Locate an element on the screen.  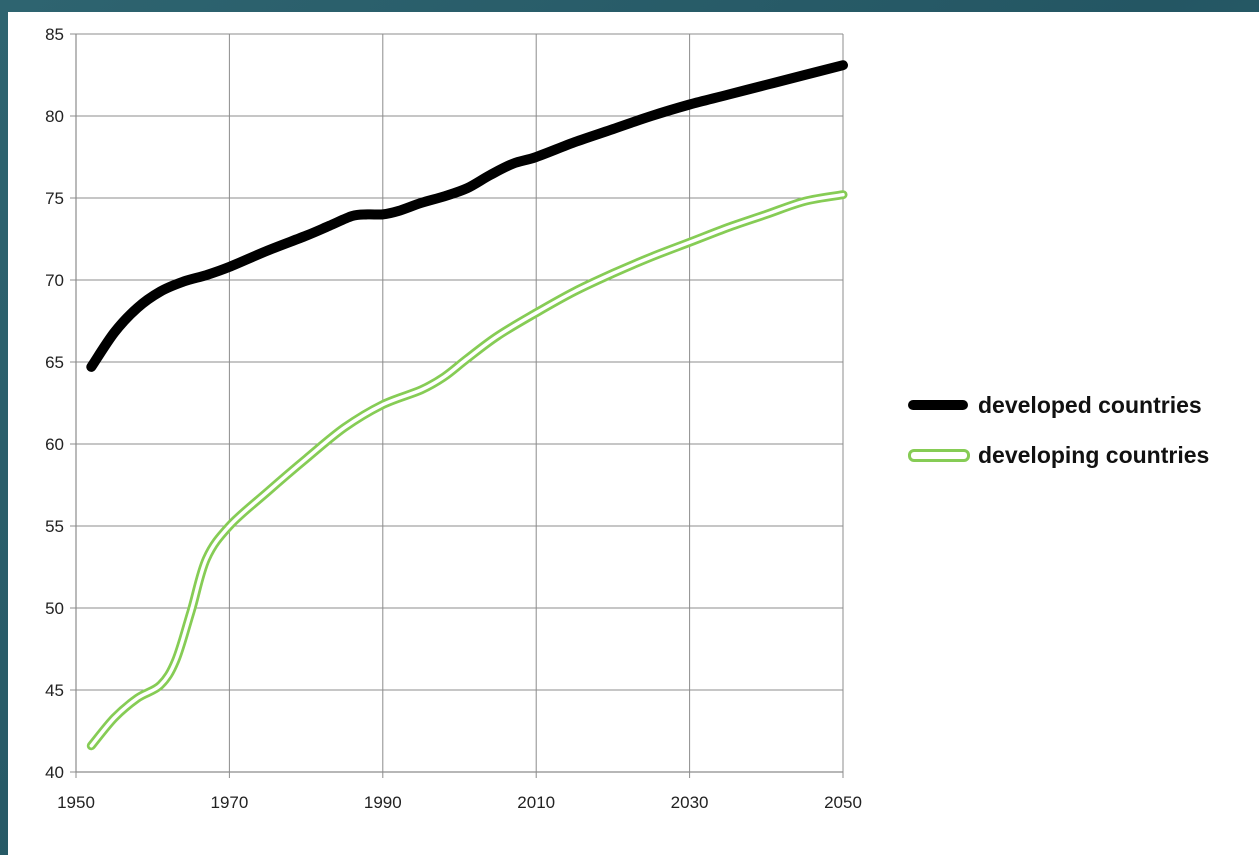
legend-item-developing: developing countries is located at coordinates (1058, 455).